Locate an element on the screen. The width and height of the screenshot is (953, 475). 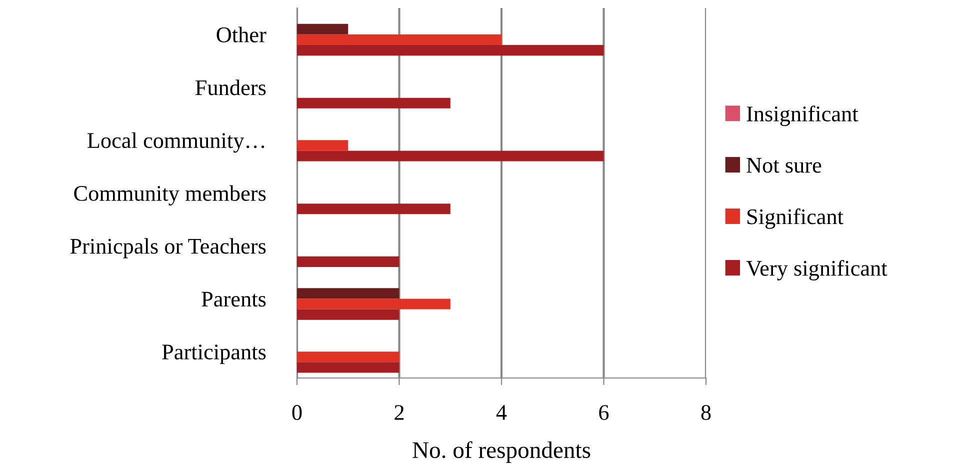
legend-label: Very significant is located at coordinates (817, 270).